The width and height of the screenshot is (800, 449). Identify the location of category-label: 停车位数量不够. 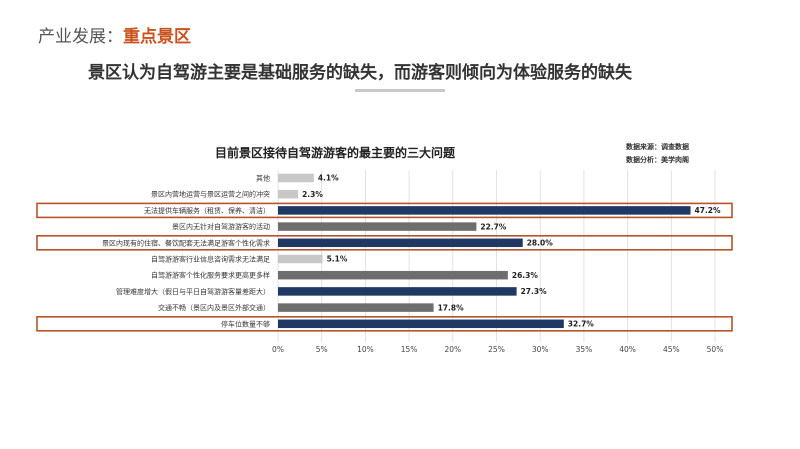
(245, 323).